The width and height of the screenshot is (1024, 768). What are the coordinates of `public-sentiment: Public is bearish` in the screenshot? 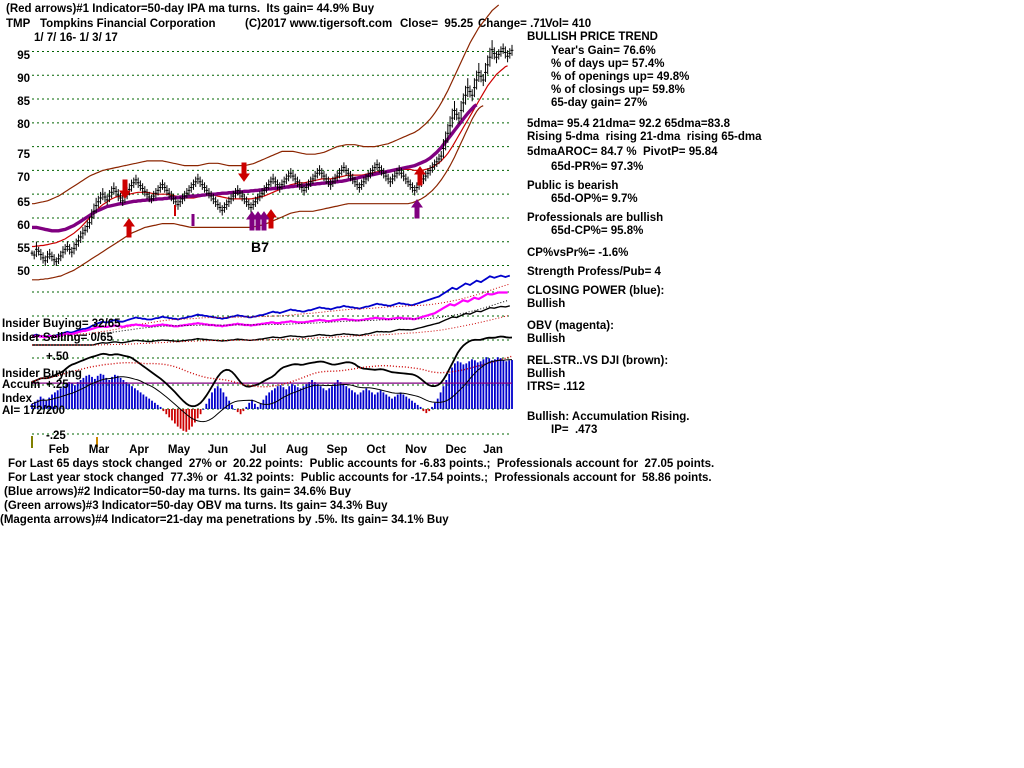 It's located at (573, 186).